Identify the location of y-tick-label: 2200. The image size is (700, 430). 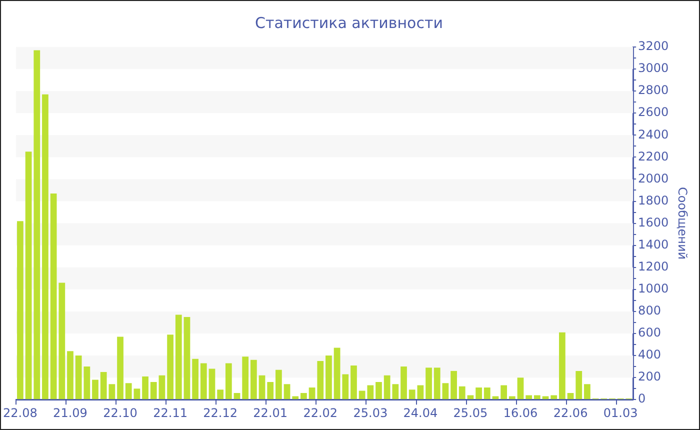
(653, 156).